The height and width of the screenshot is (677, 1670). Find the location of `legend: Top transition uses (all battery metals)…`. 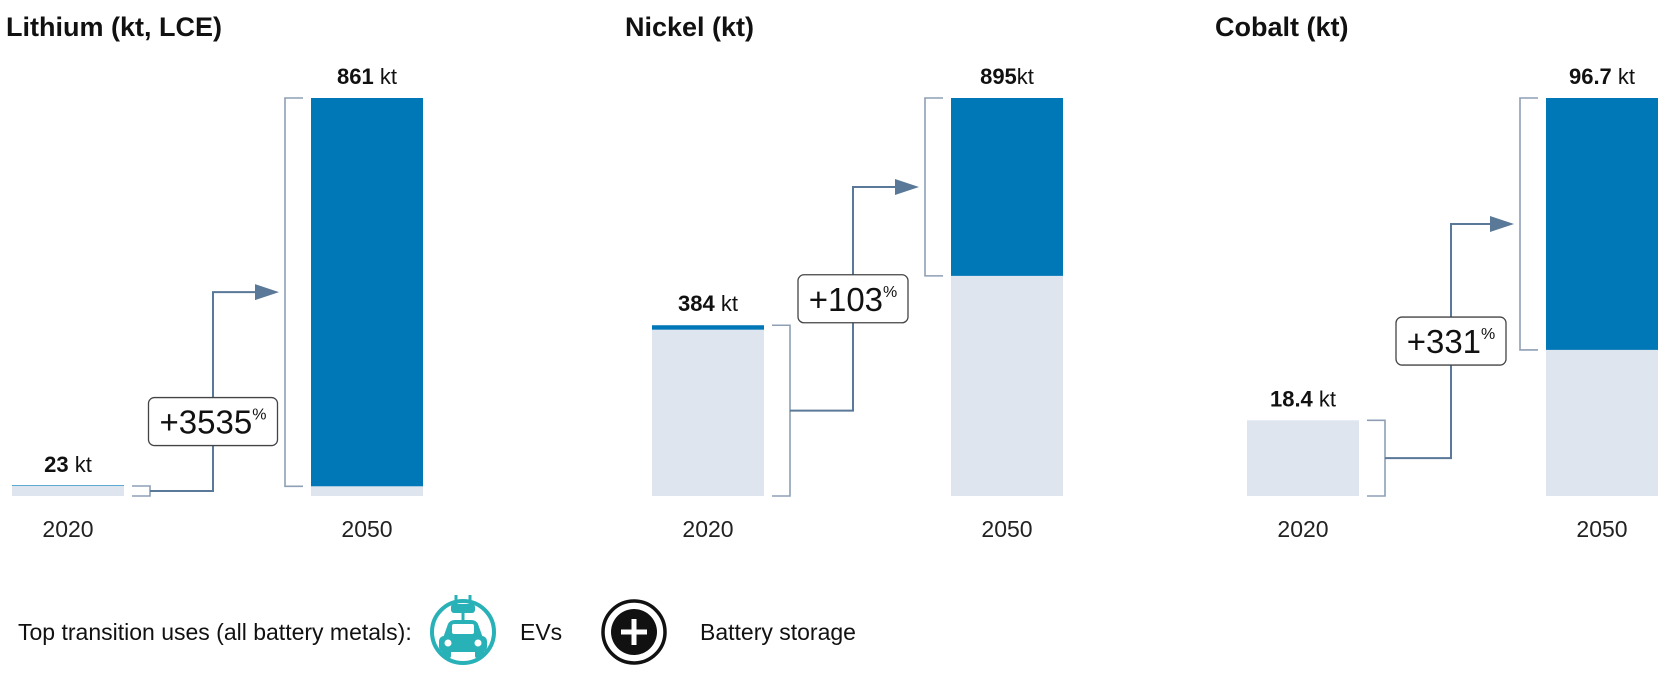

legend: Top transition uses (all battery metals)… is located at coordinates (437, 630).